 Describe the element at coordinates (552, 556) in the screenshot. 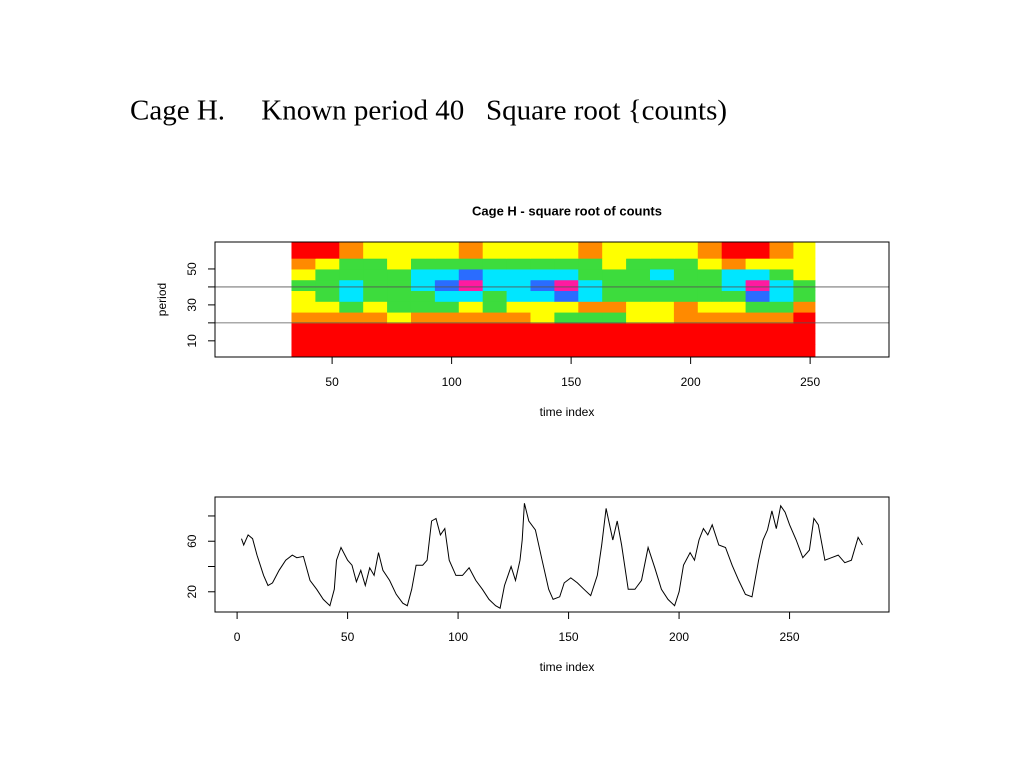

I see `line` at that location.